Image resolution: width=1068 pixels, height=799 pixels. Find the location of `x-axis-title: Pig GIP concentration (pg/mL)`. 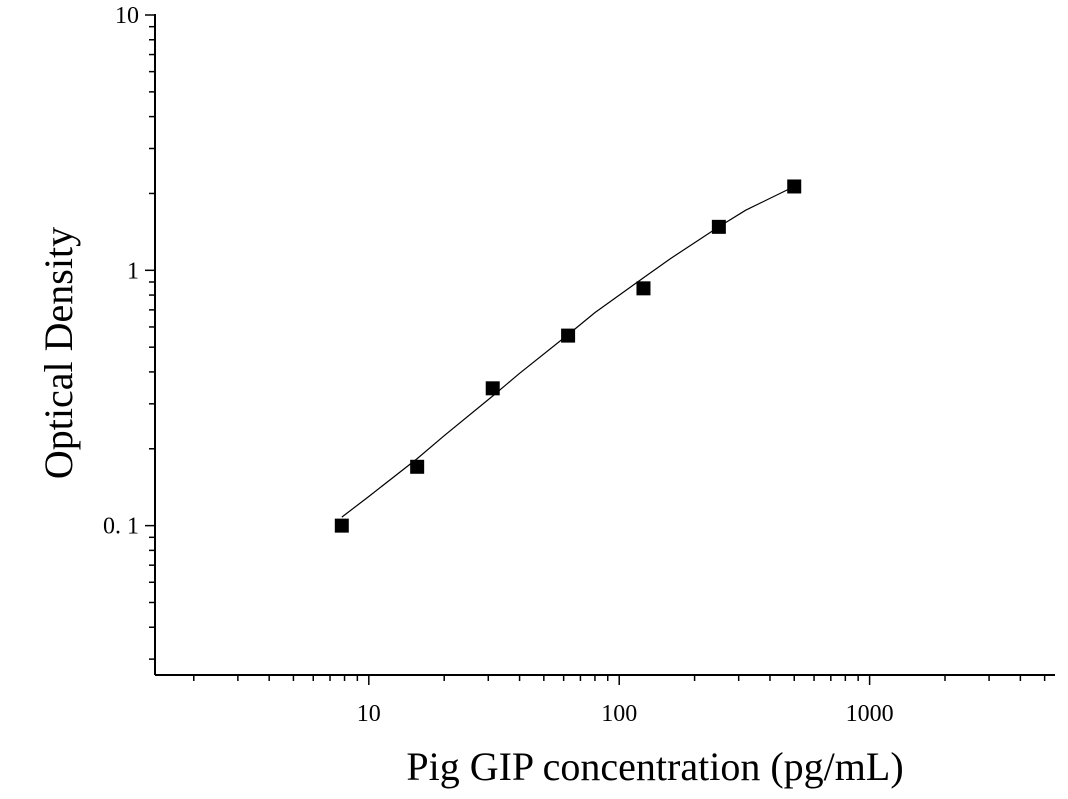

x-axis-title: Pig GIP concentration (pg/mL) is located at coordinates (654, 766).